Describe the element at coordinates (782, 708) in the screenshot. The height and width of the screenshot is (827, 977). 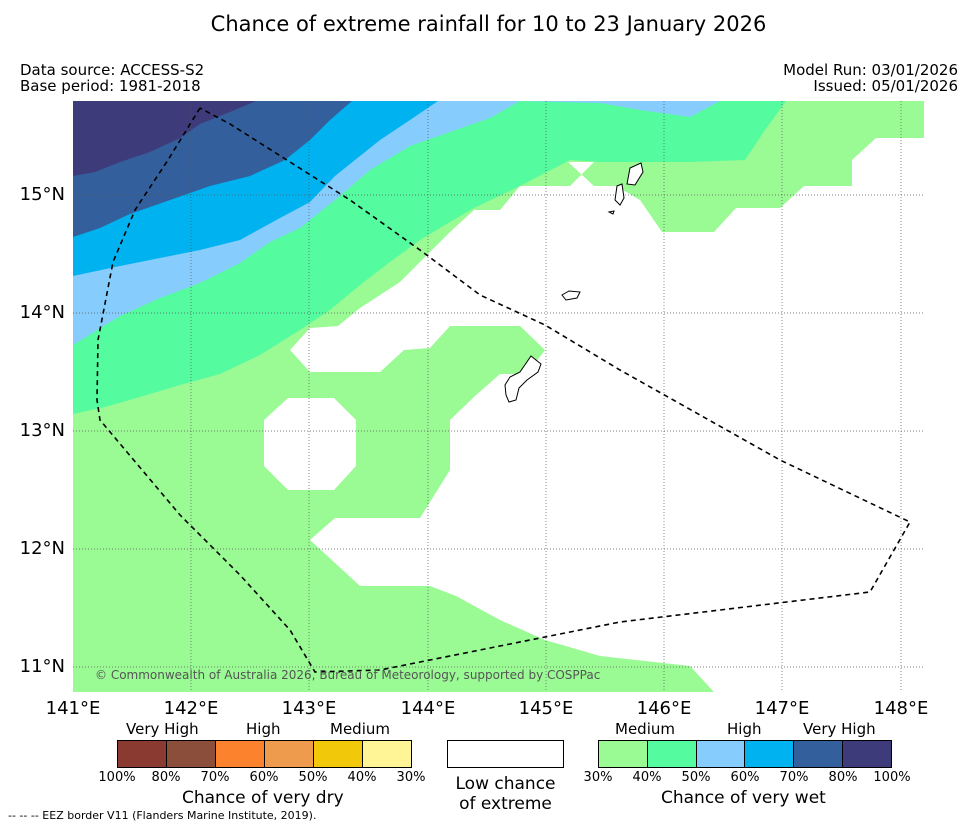
I see `lon-label: 147°E` at that location.